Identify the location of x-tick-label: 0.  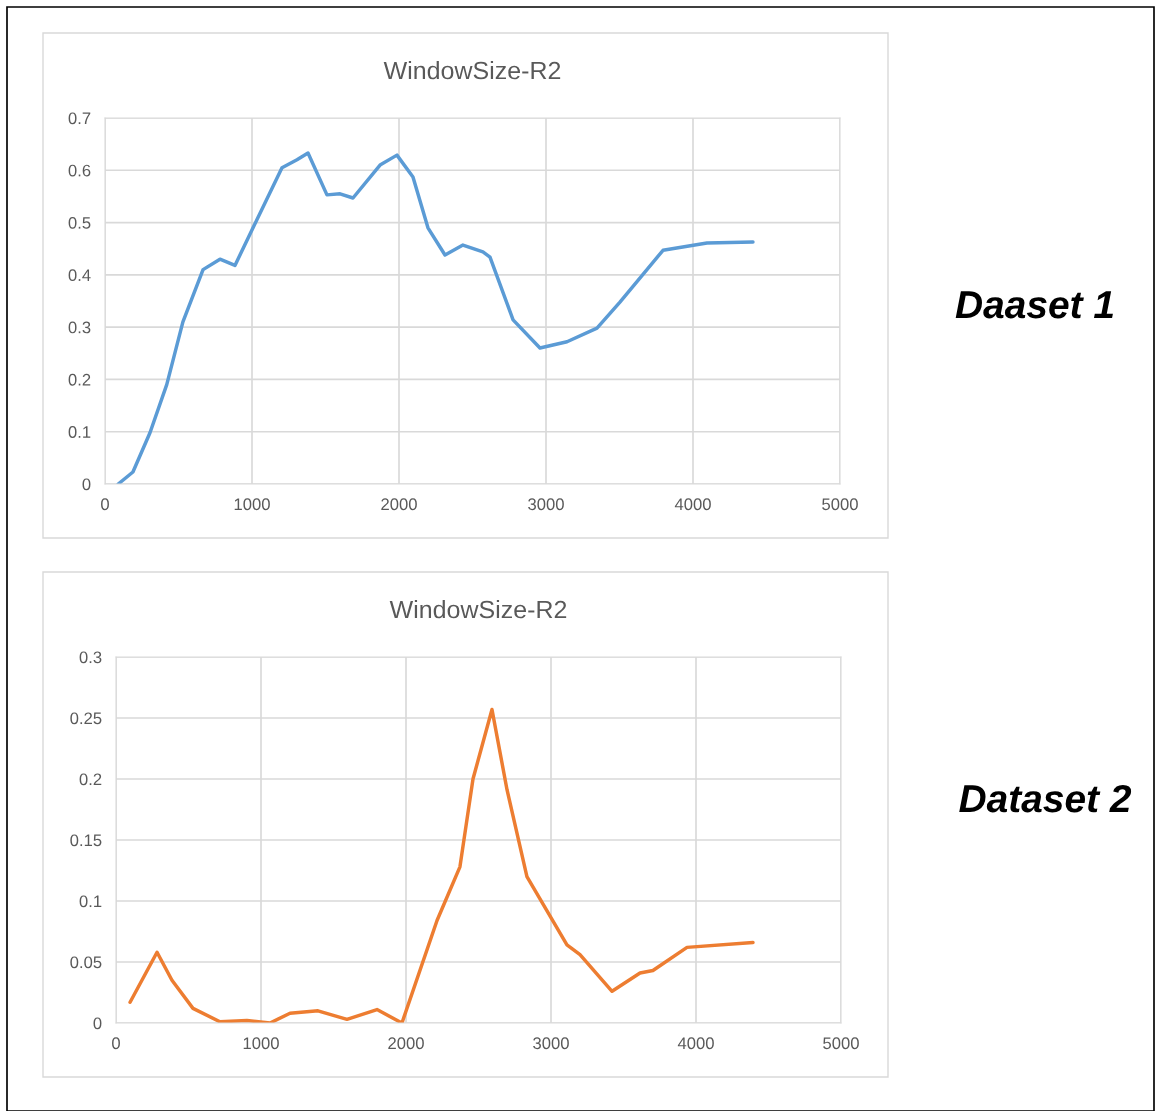
(116, 1043).